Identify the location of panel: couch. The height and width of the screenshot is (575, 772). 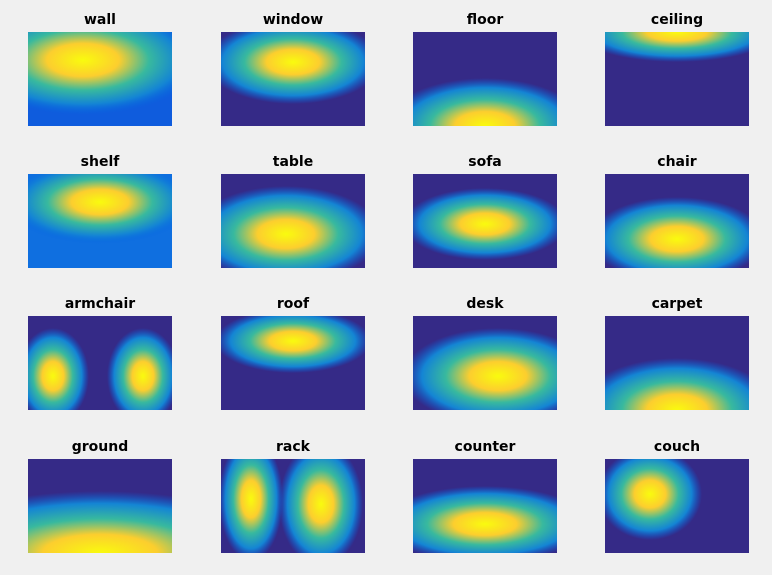
(677, 496).